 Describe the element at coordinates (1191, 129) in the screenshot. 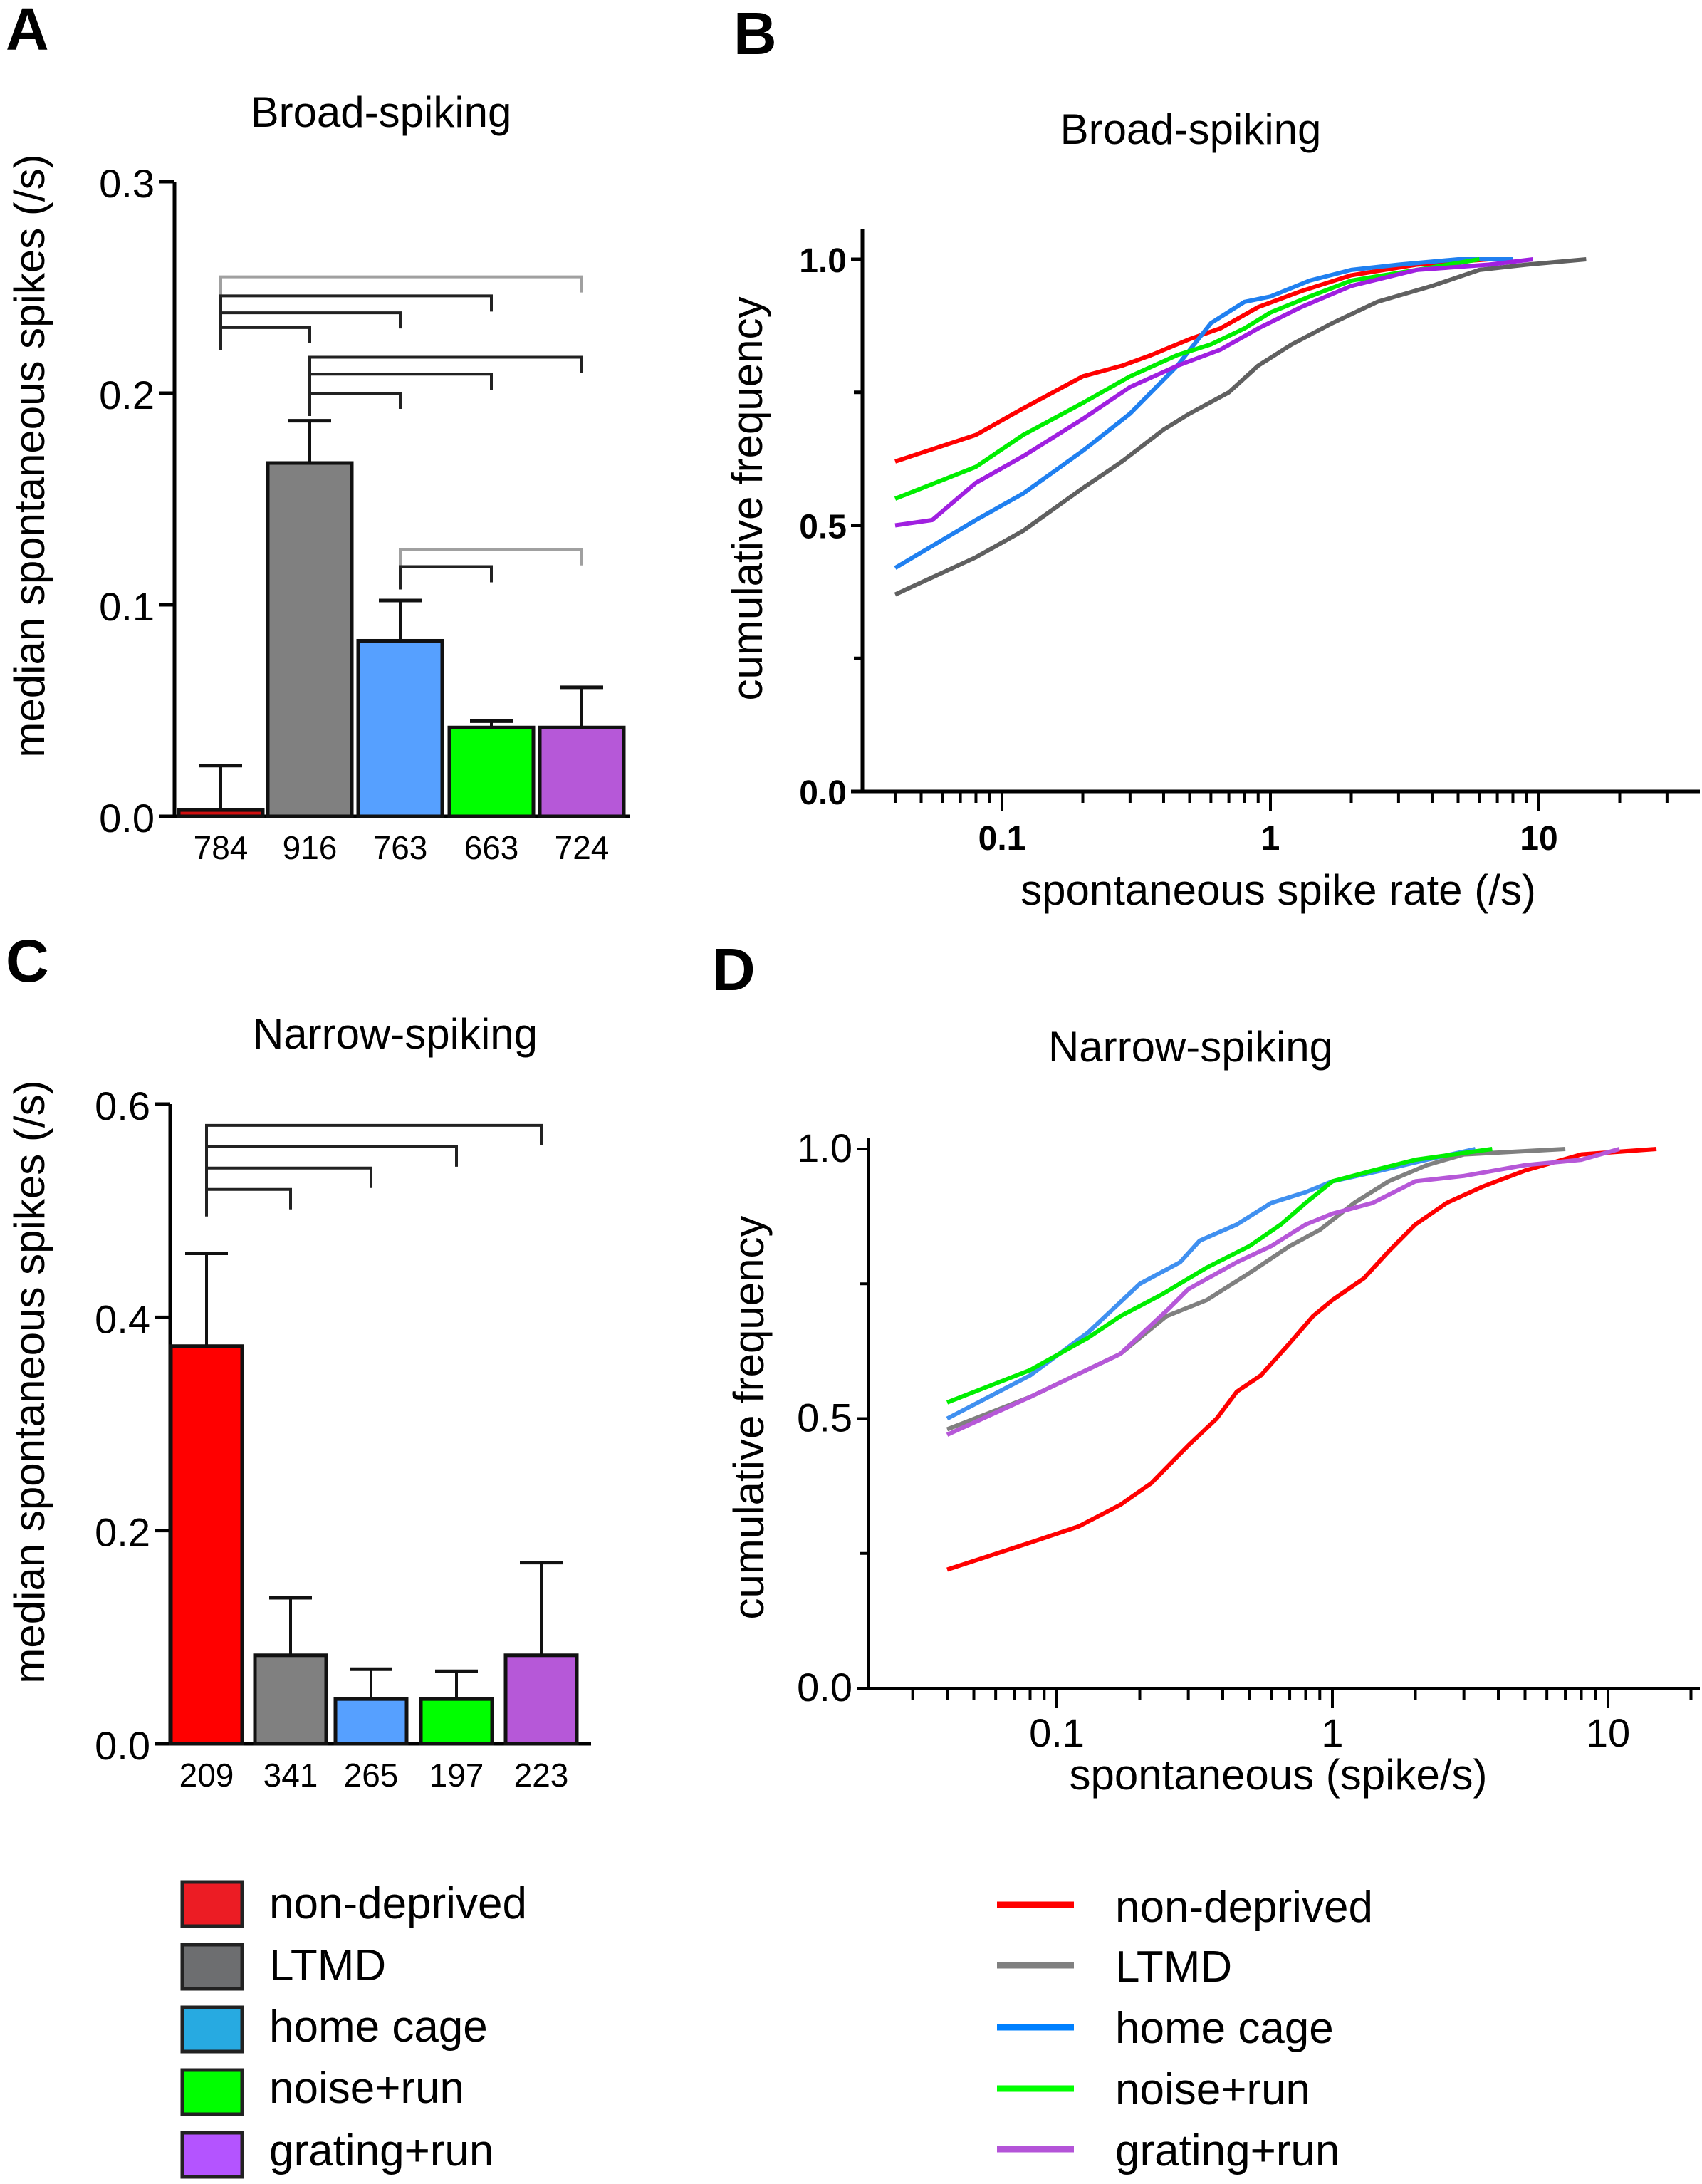

I see `panel-b-title: Broad-spiking` at that location.